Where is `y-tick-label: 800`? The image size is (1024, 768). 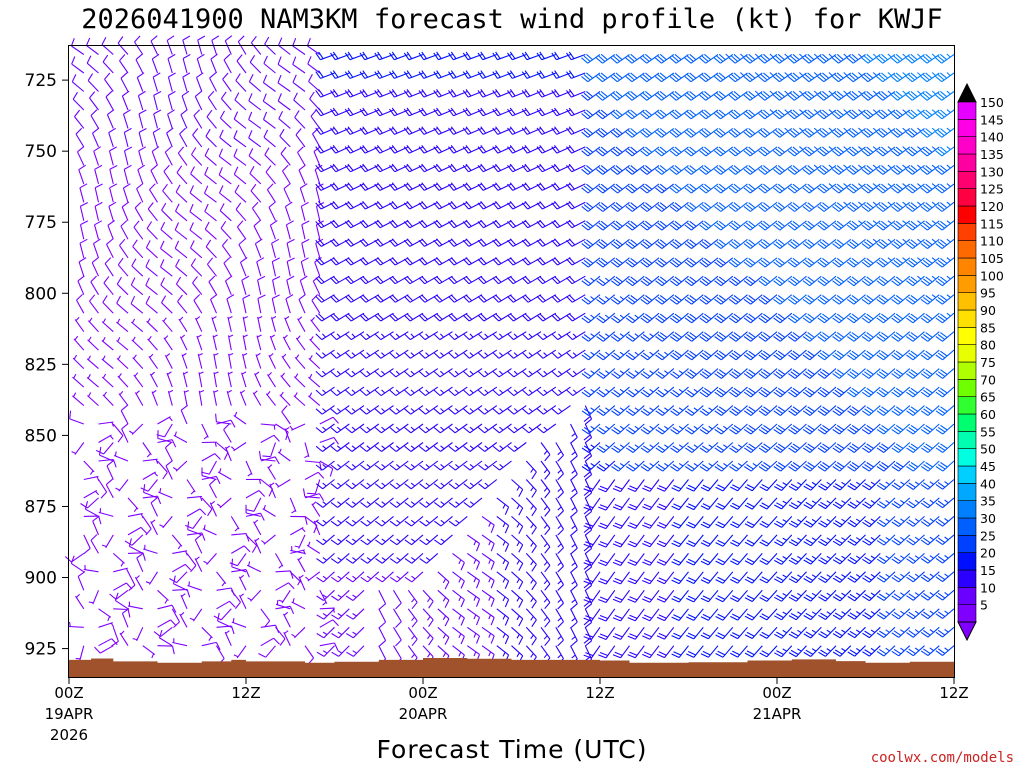
y-tick-label: 800 is located at coordinates (41, 294).